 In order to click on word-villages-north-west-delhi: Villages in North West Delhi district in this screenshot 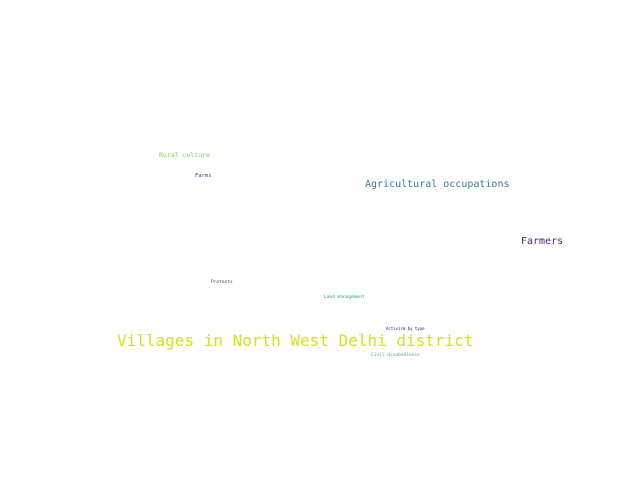, I will do `click(295, 340)`.